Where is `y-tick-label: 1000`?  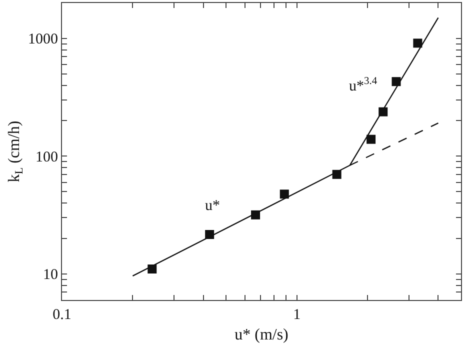
y-tick-label: 1000 is located at coordinates (43, 40).